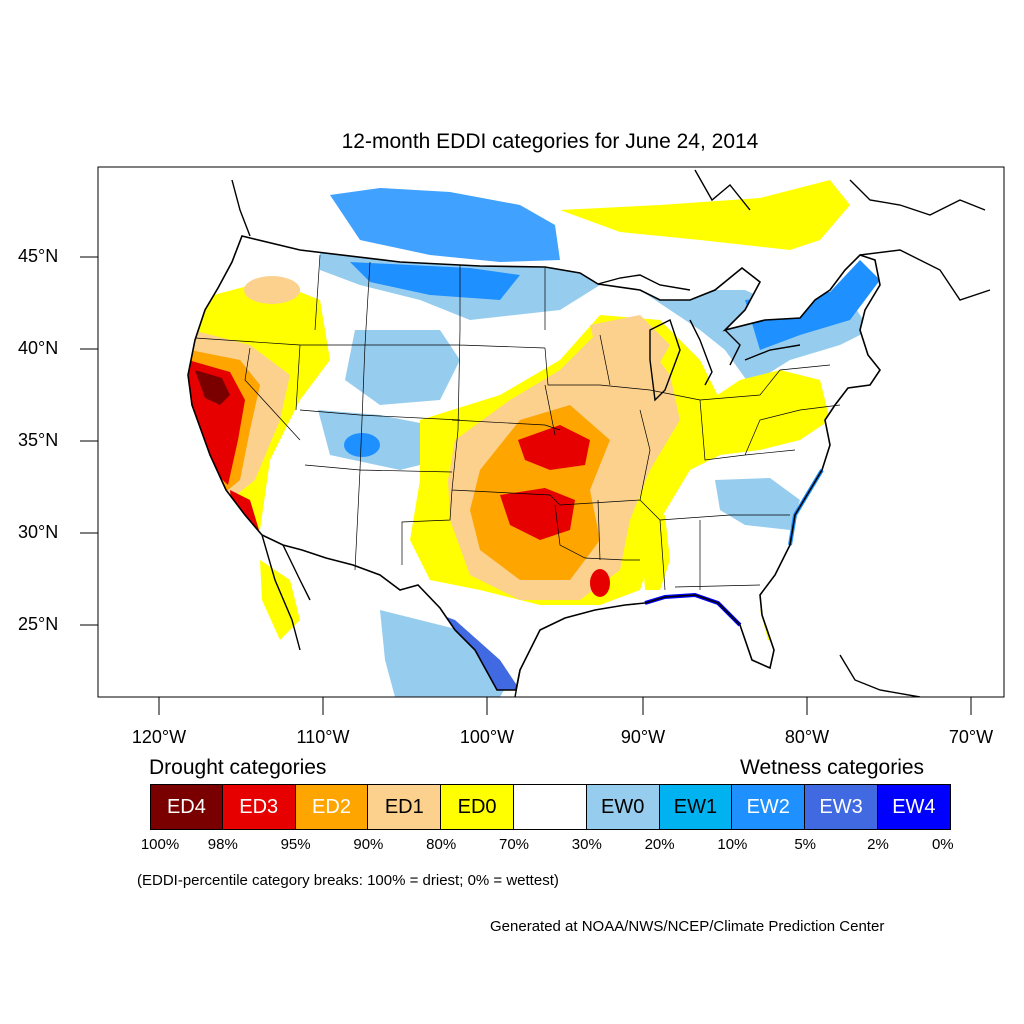 This screenshot has height=1024, width=1024. I want to click on lon-label-110: 110°W, so click(323, 737).